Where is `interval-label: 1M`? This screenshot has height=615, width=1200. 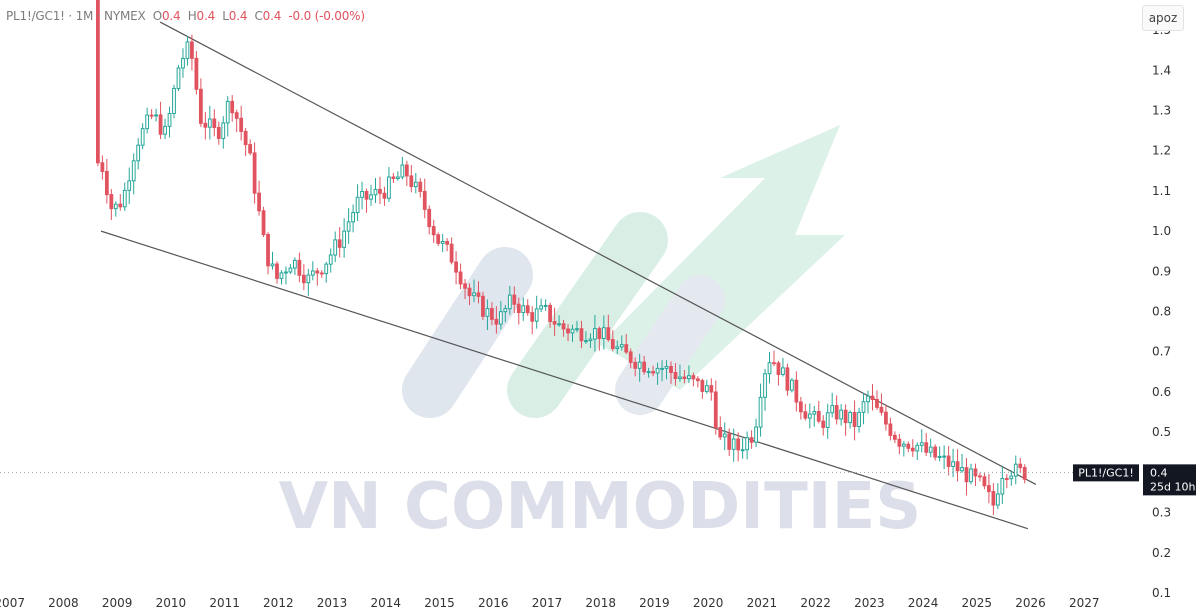
interval-label: 1M is located at coordinates (84, 16).